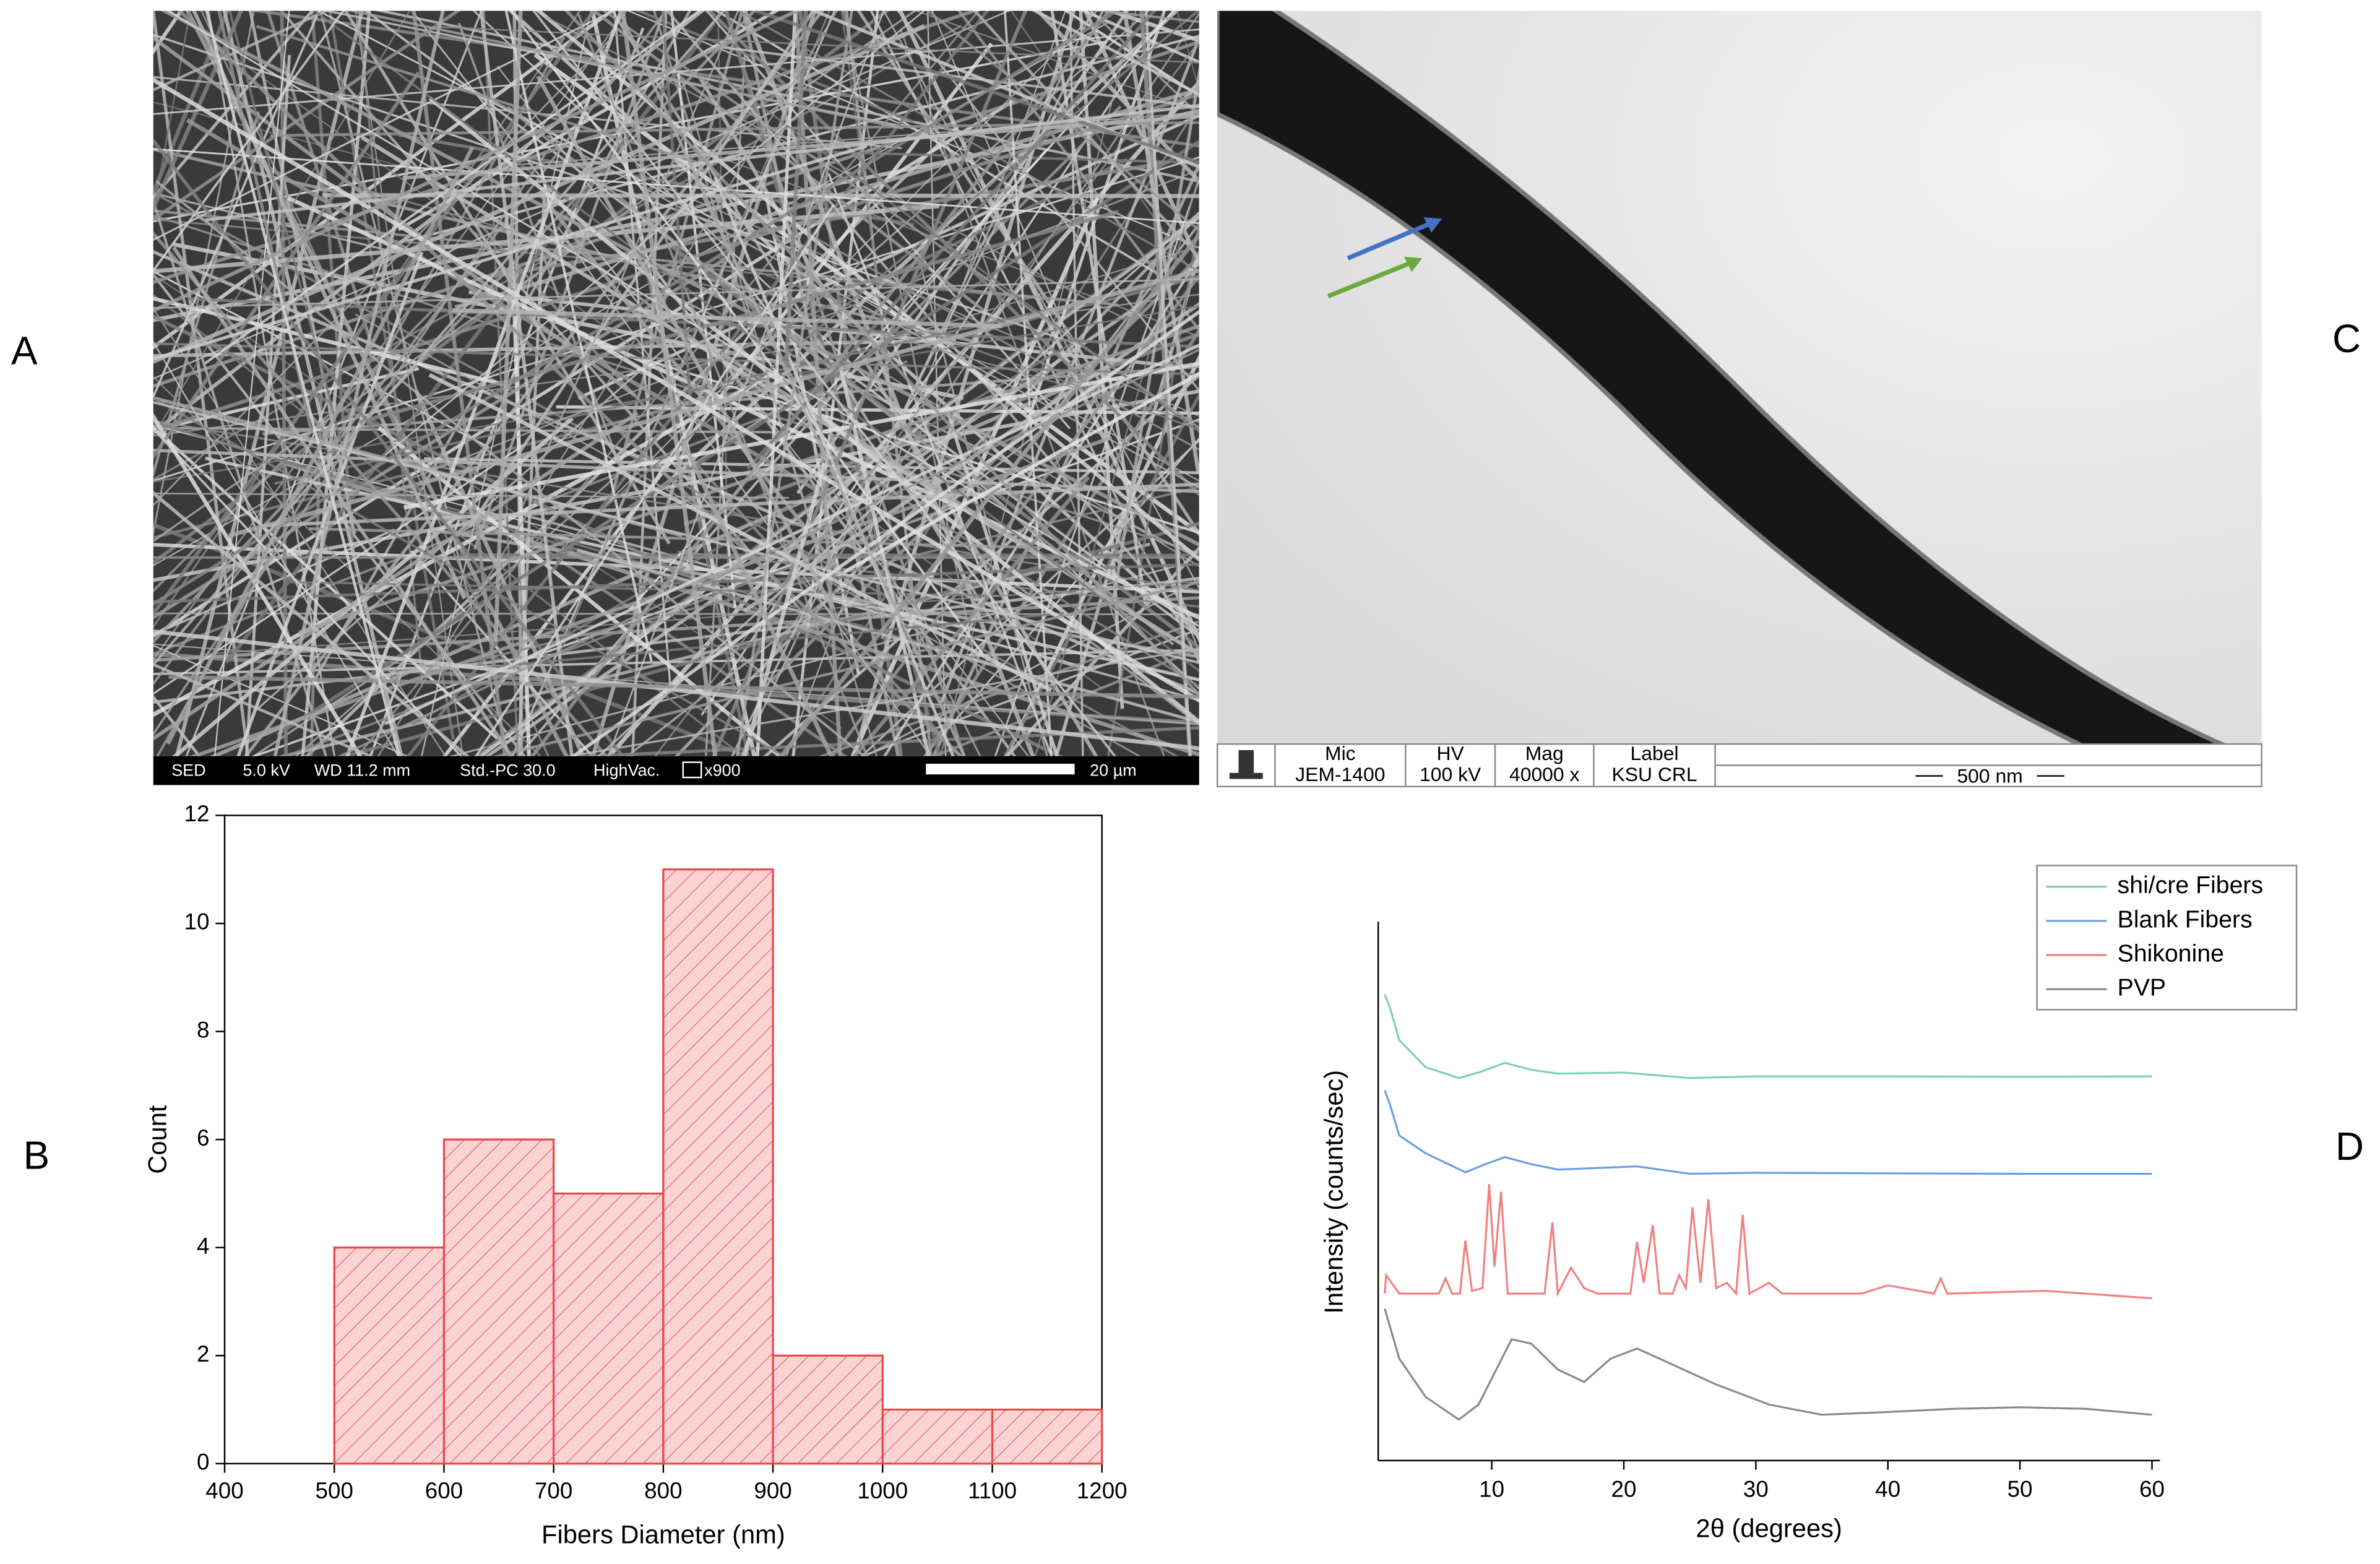  I want to click on y-tick-label: 8, so click(203, 1029).